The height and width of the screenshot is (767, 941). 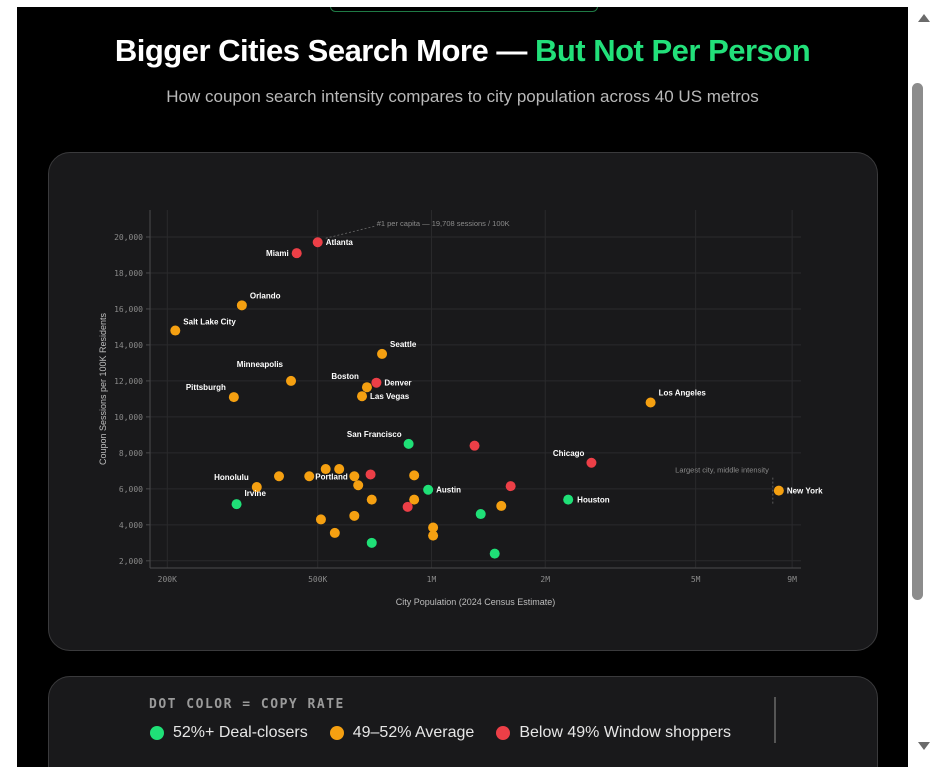 I want to click on y-tick-label: 2,000, so click(x=131, y=561).